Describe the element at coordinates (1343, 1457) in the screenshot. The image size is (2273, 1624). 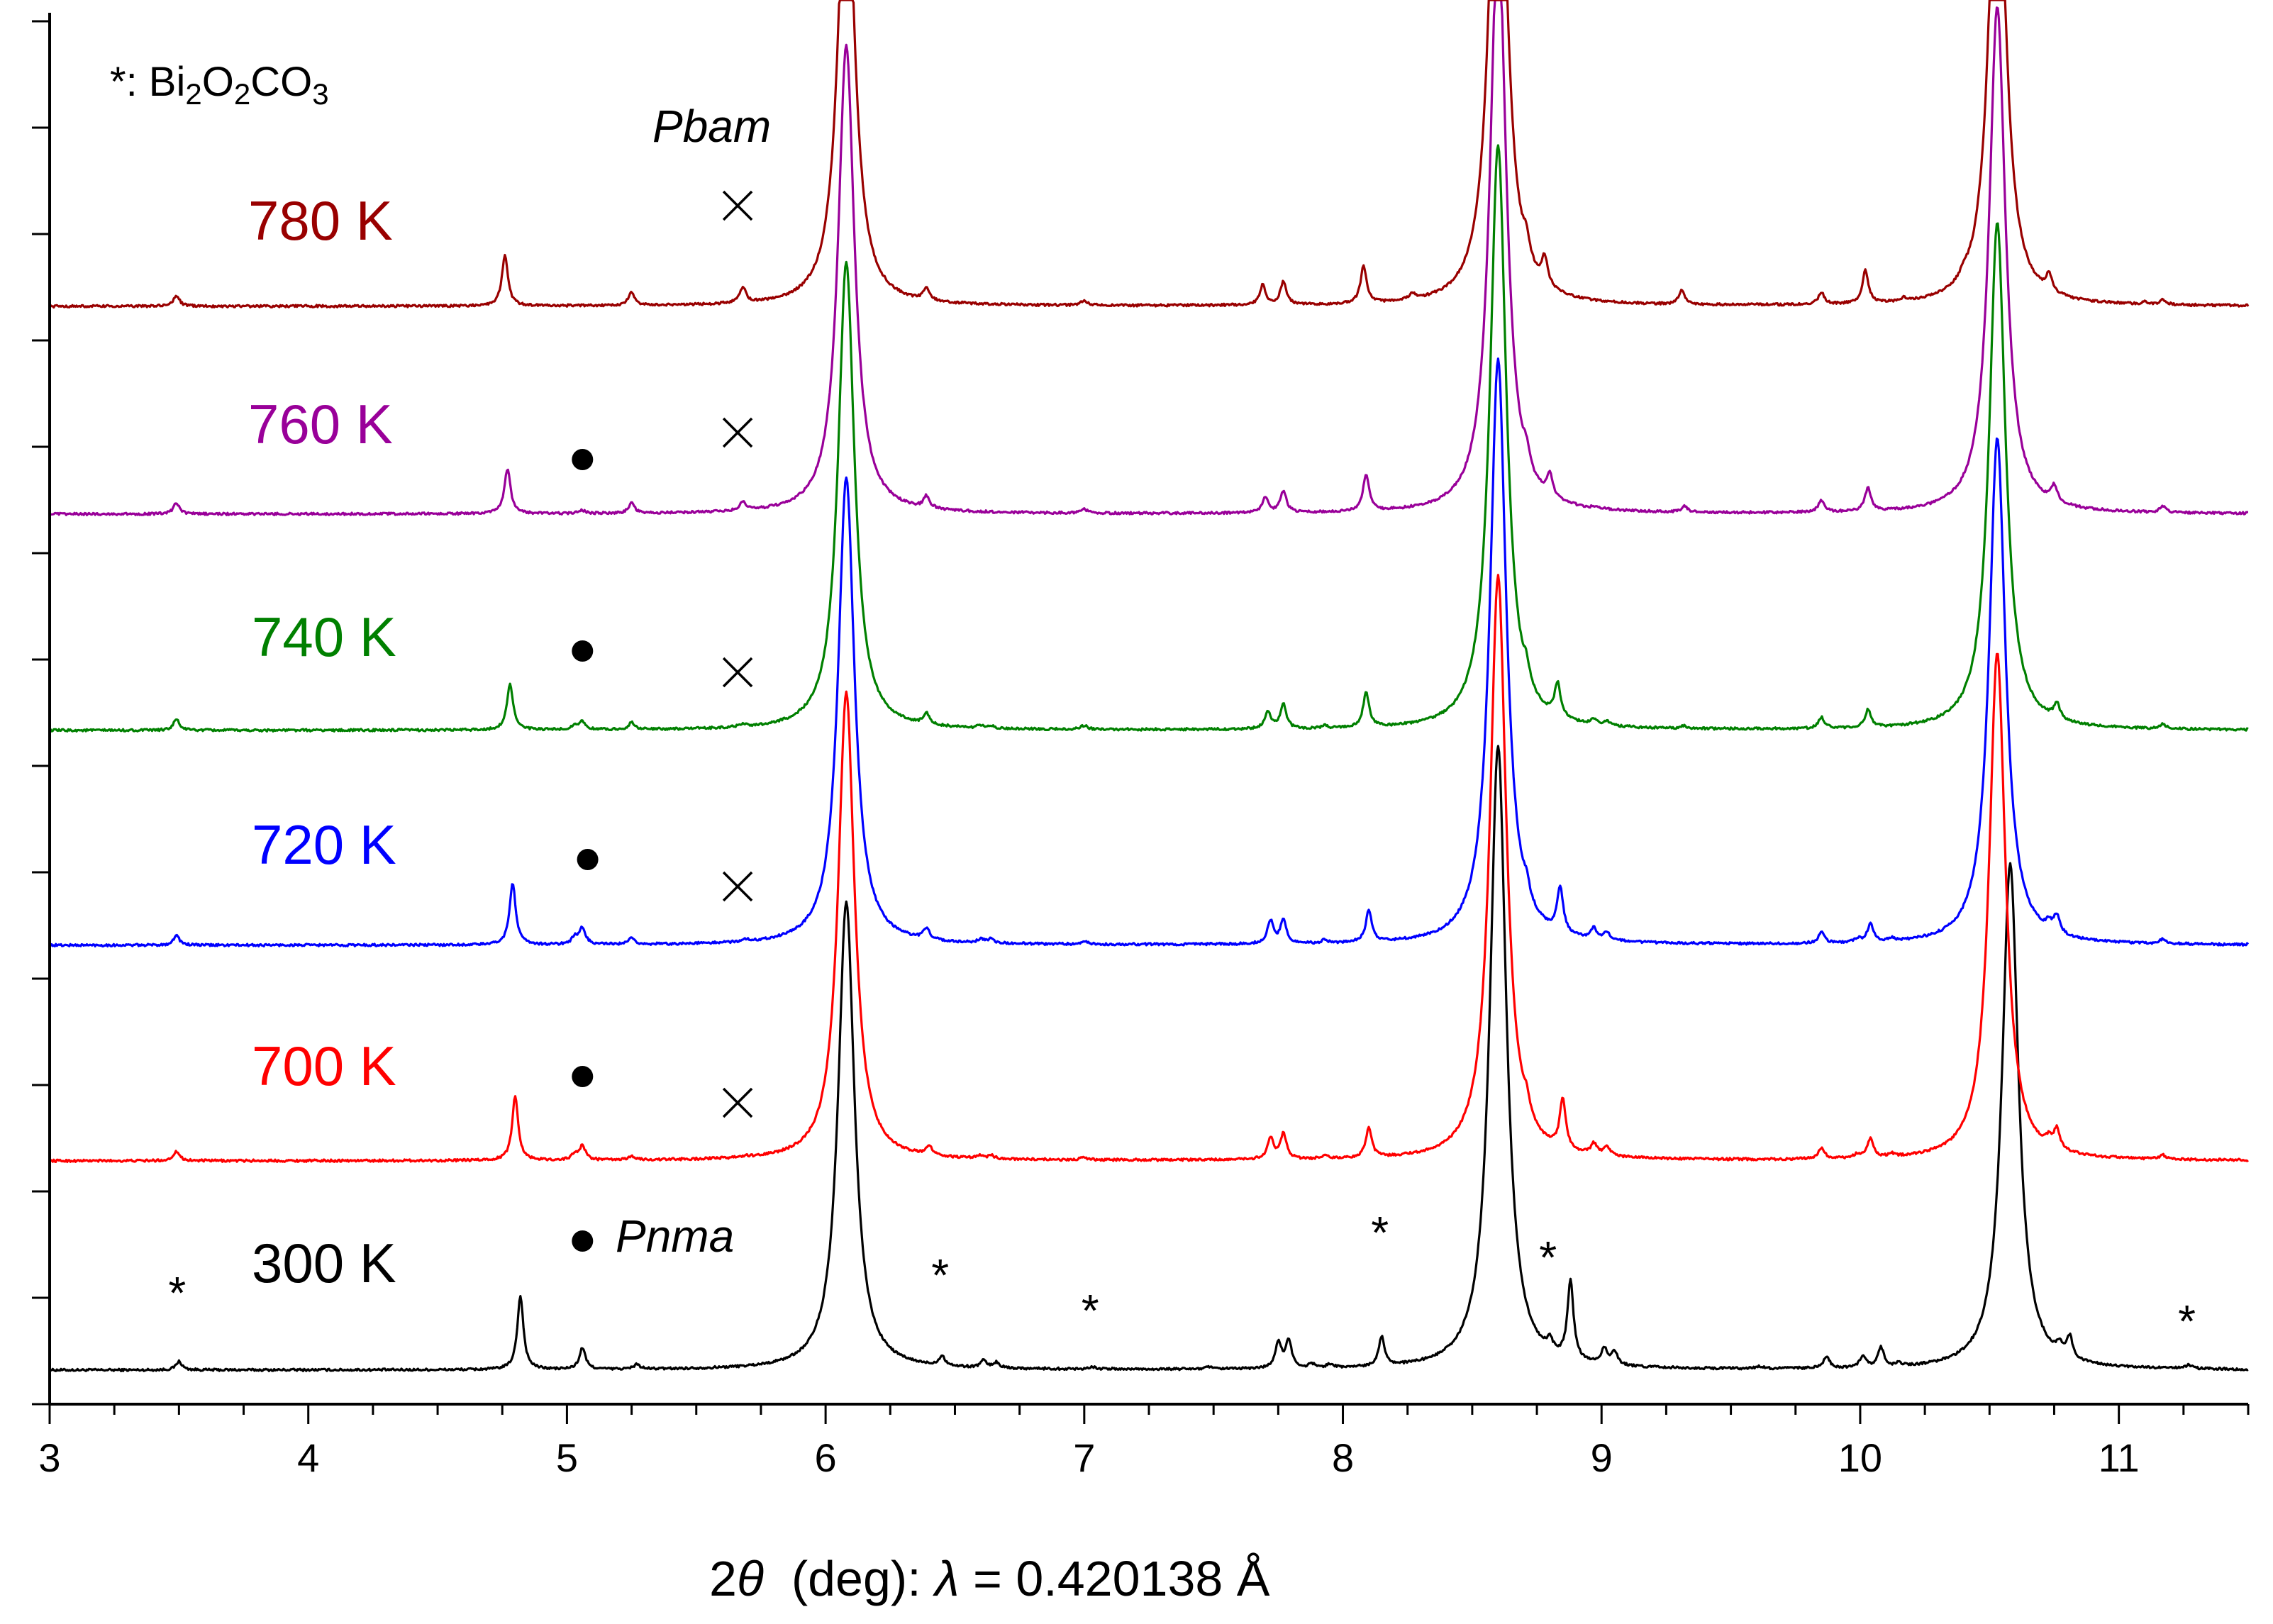
I see `x-tick-label: 8` at that location.